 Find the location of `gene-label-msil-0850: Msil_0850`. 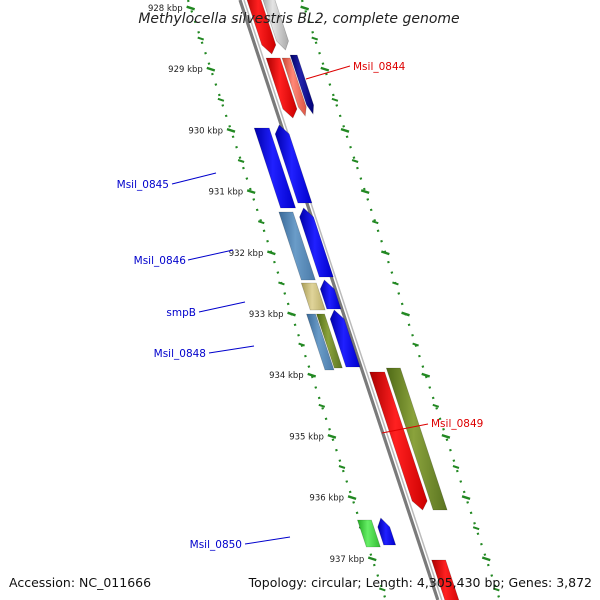

gene-label-msil-0850: Msil_0850 is located at coordinates (216, 545).